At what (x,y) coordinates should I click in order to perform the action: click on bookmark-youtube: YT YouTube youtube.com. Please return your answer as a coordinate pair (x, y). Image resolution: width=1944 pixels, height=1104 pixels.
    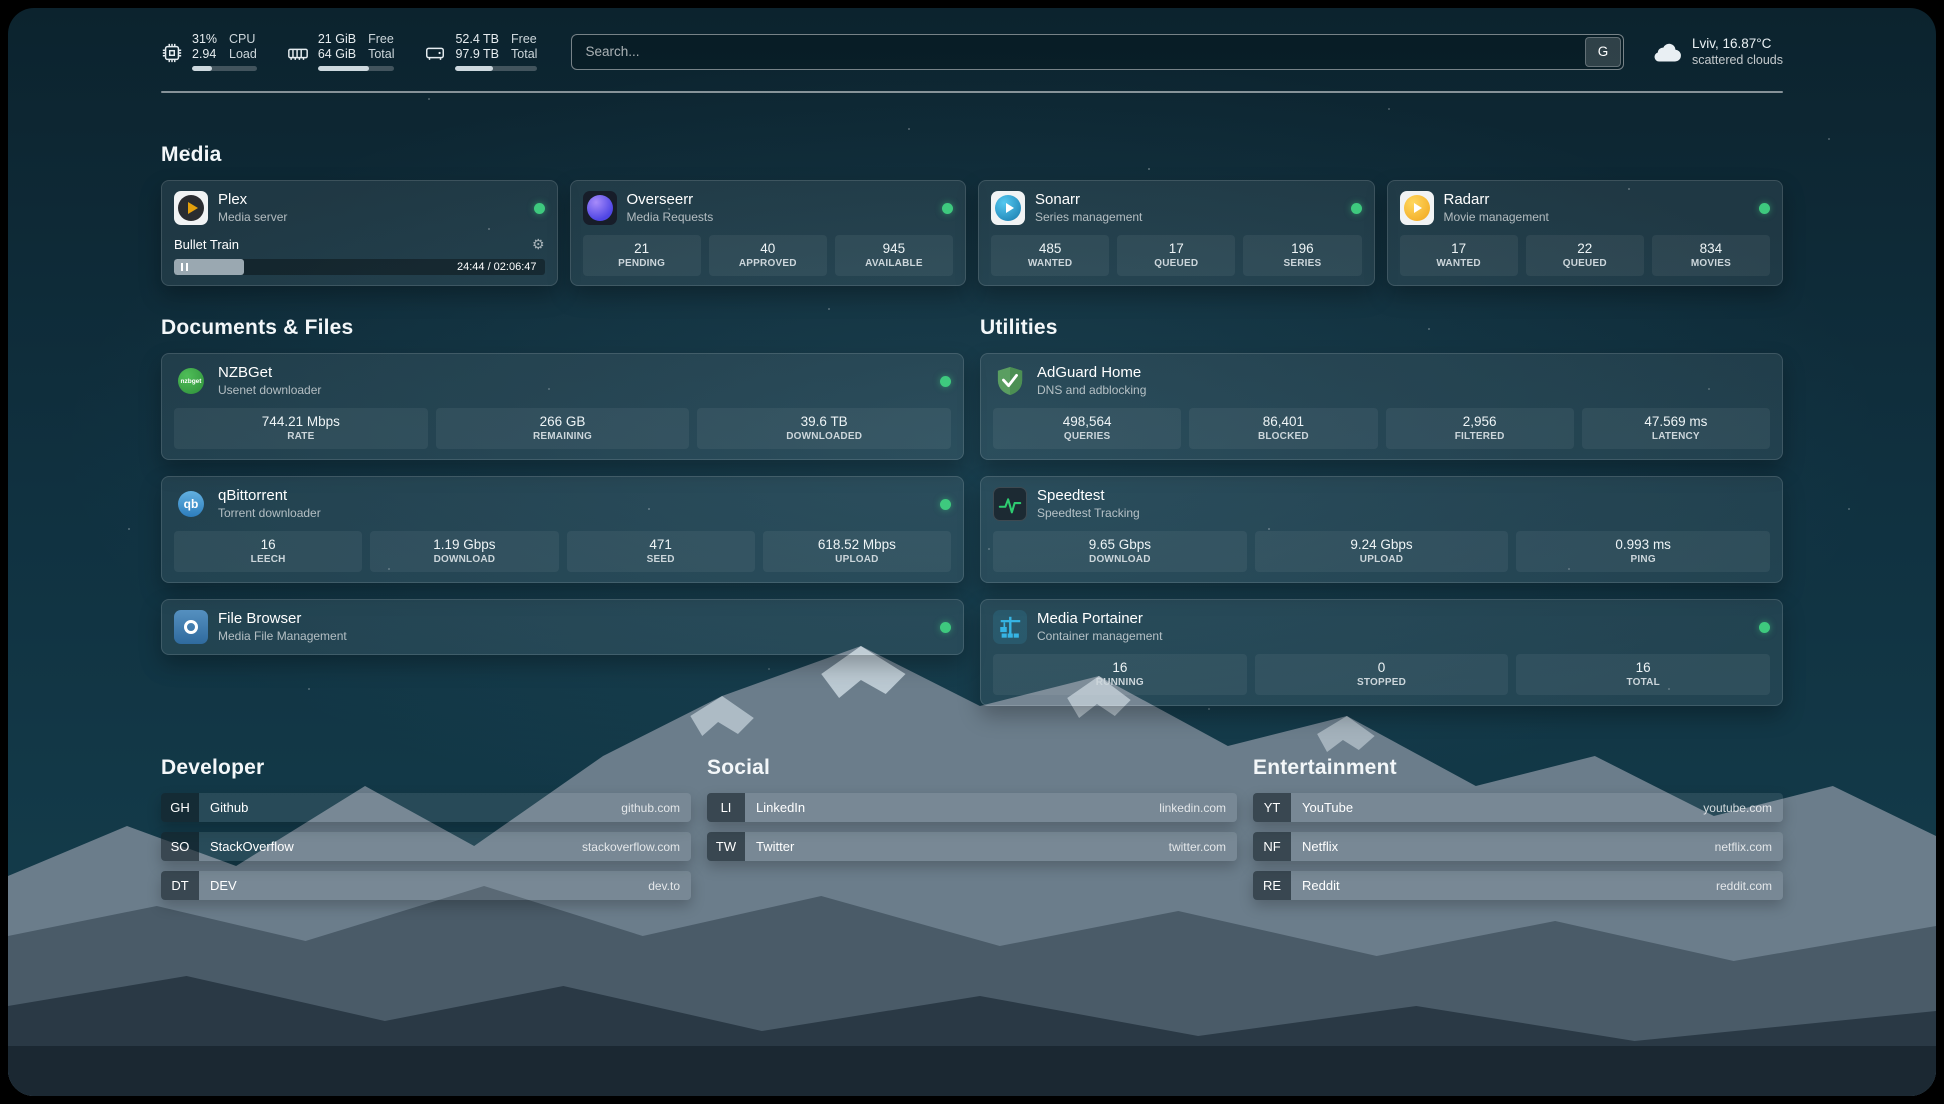
    Looking at the image, I should click on (1518, 807).